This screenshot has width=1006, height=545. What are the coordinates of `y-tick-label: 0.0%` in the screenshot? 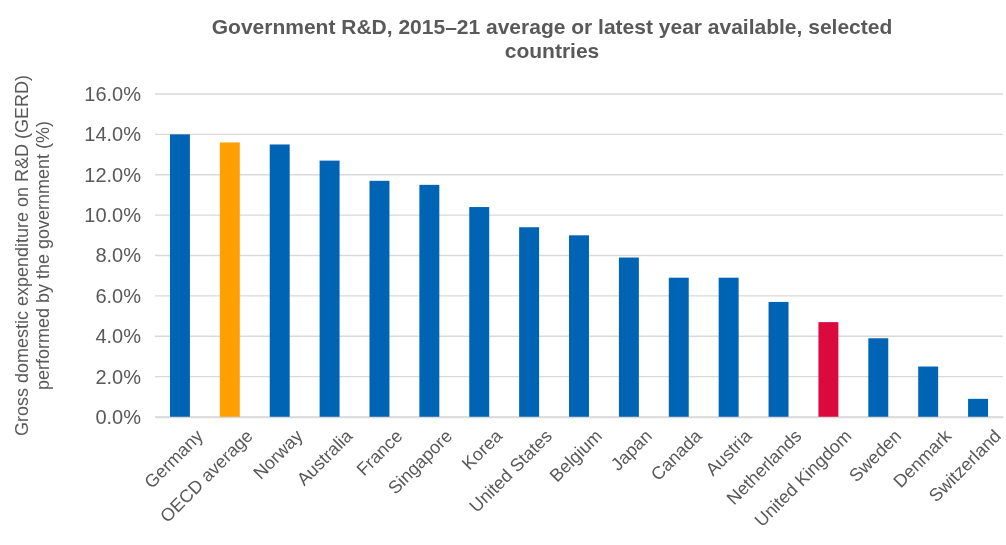 It's located at (118, 416).